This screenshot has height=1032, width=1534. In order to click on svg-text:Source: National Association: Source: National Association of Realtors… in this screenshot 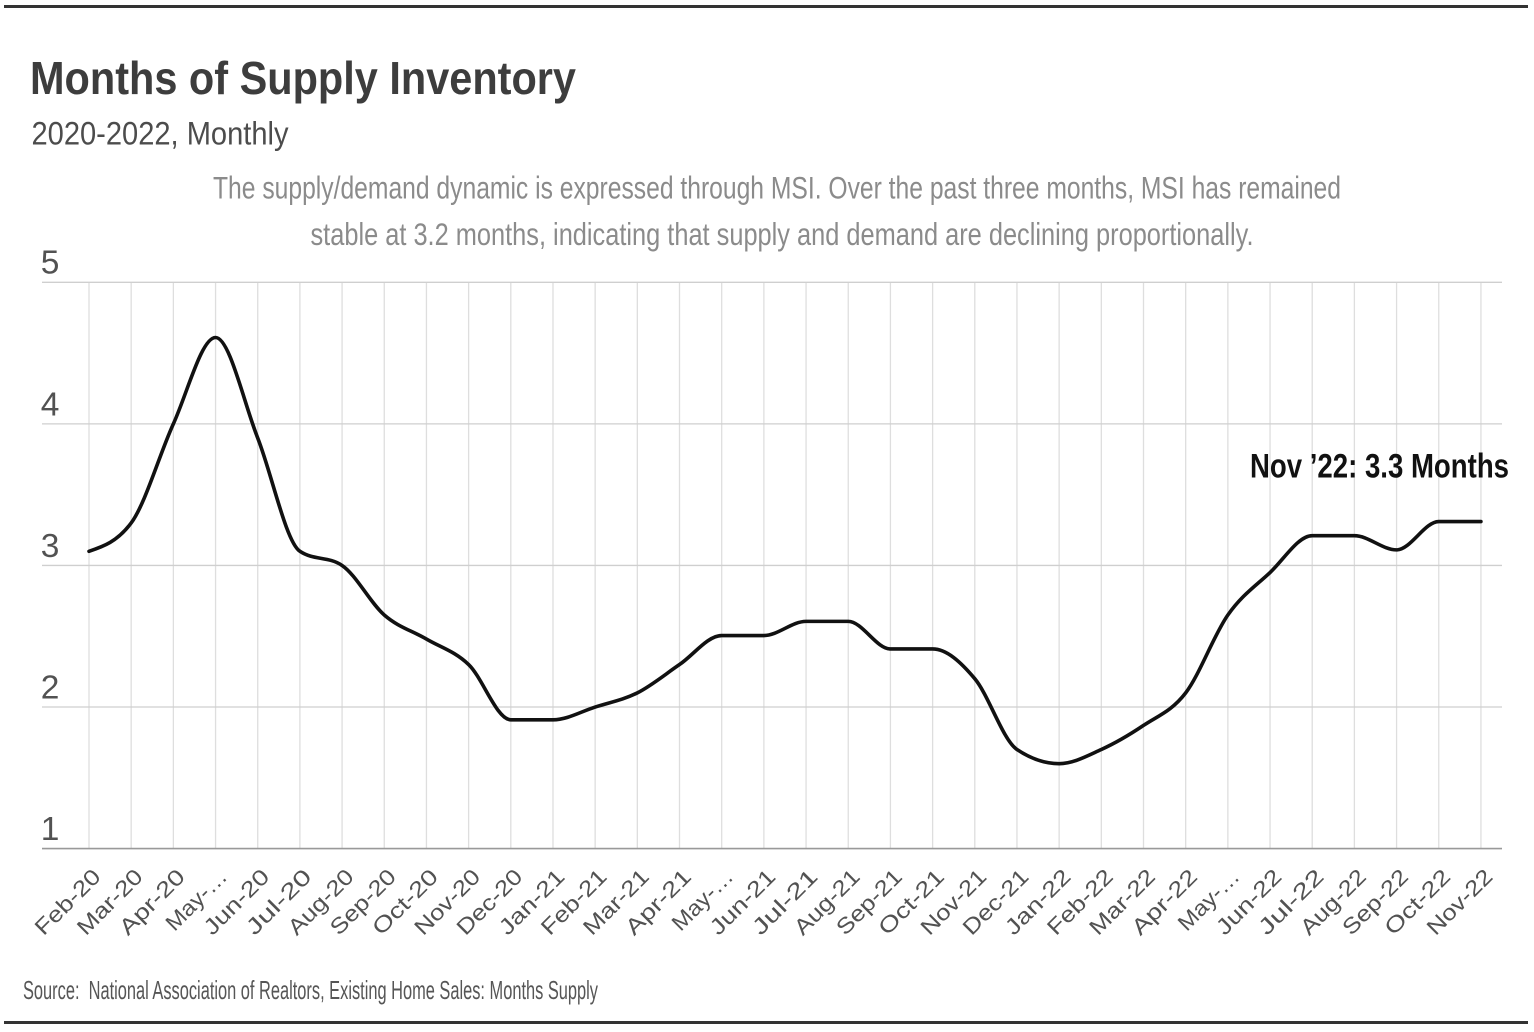, I will do `click(310, 990)`.